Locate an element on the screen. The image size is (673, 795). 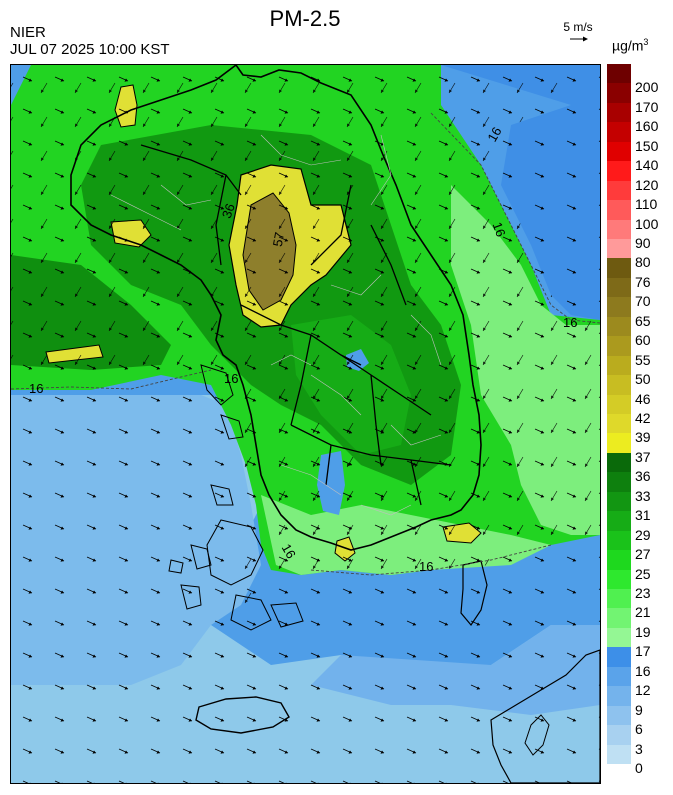
legend-label: 110 is located at coordinates (646, 204).